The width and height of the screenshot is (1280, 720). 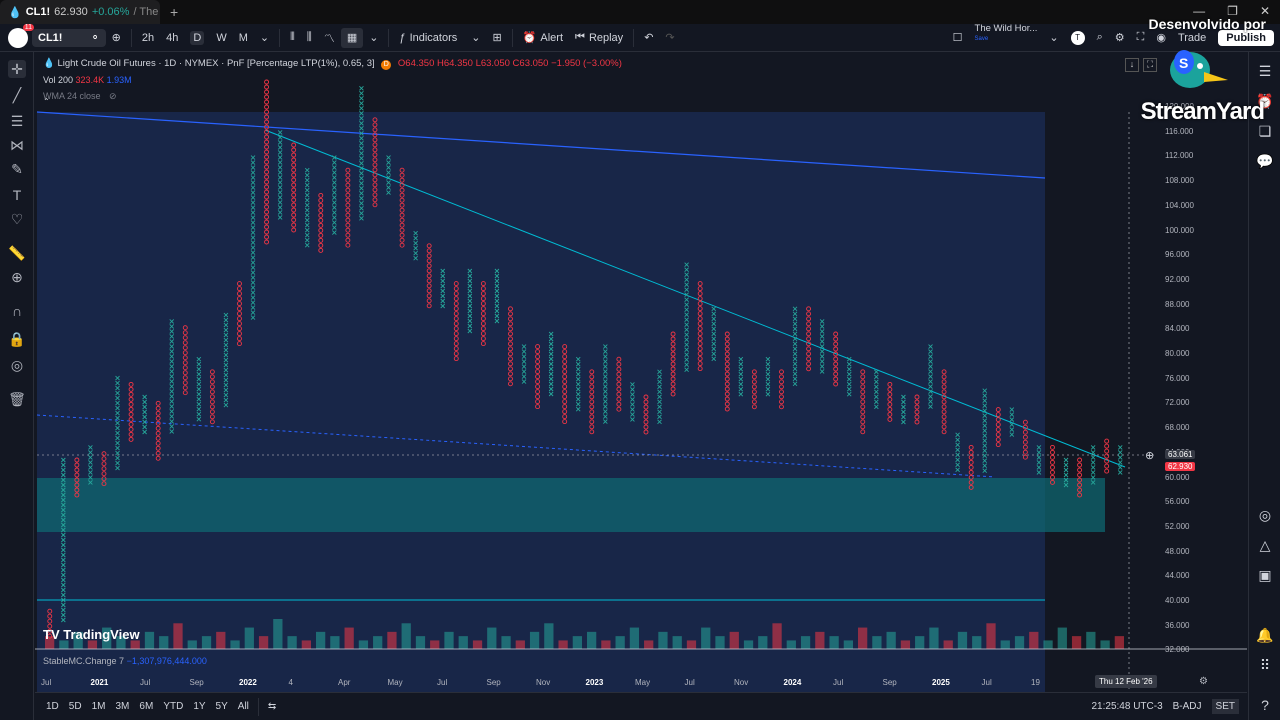 I want to click on symbol-search: CL1! ⚬, so click(x=69, y=37).